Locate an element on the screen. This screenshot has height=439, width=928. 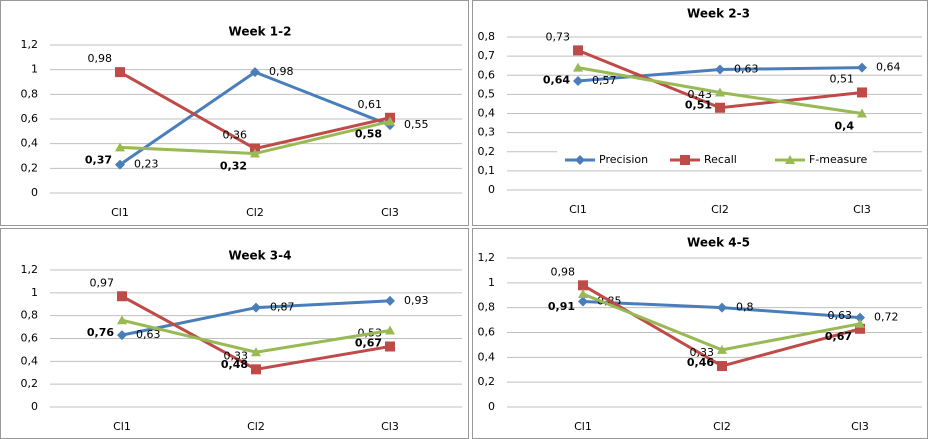
data-label: 0,93 is located at coordinates (416, 300).